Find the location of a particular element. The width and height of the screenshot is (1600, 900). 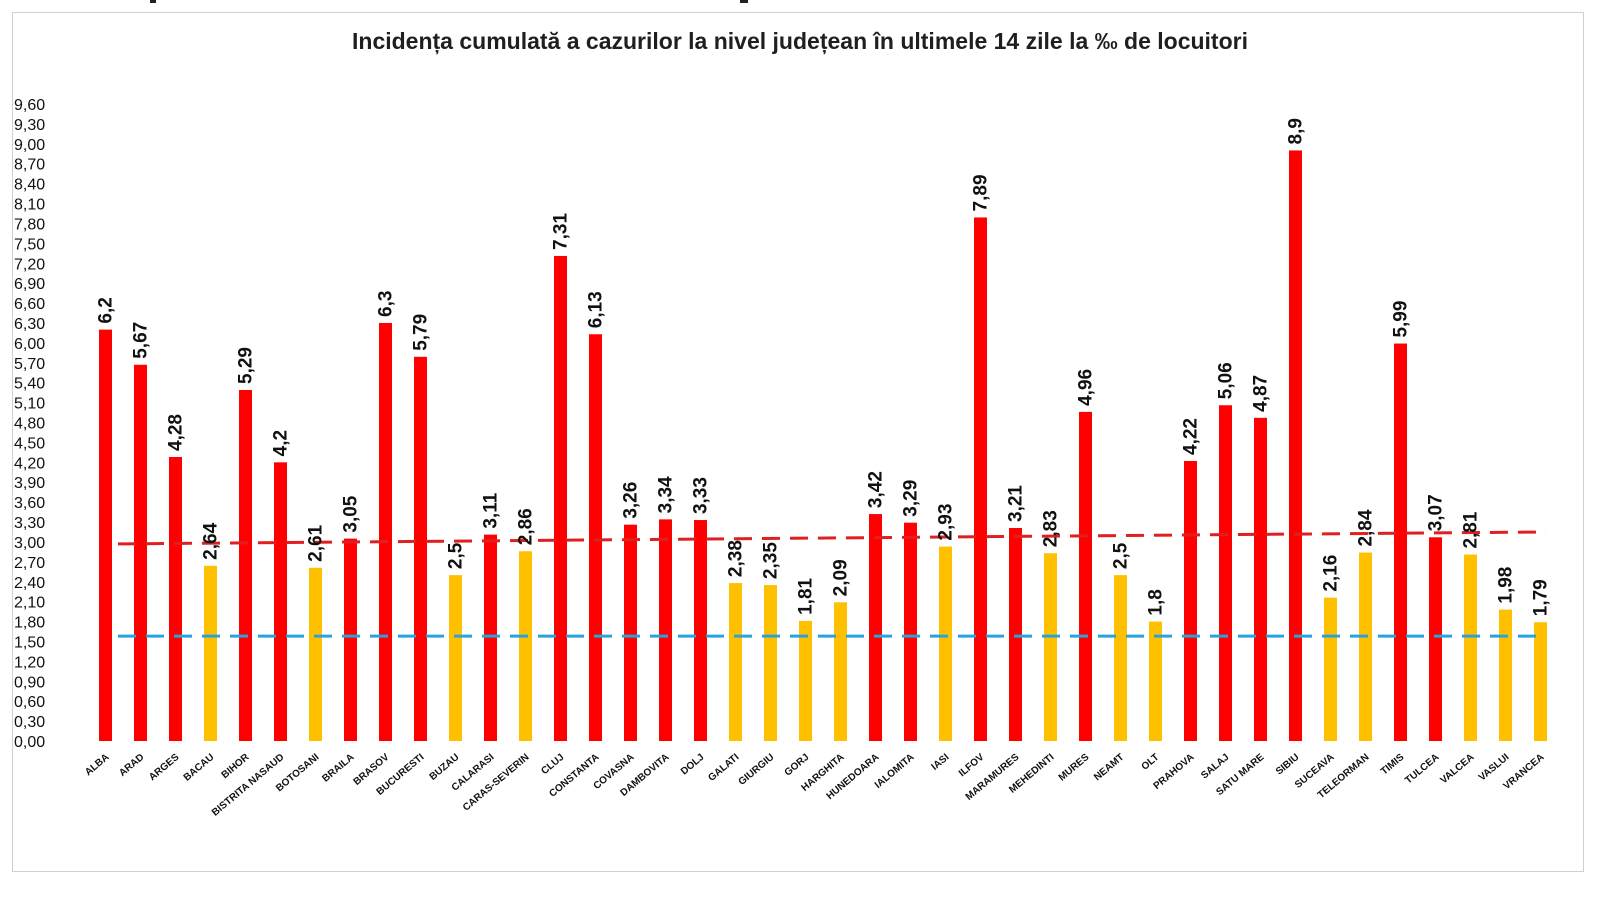

y-tick-label: 2,70 is located at coordinates (29, 563).